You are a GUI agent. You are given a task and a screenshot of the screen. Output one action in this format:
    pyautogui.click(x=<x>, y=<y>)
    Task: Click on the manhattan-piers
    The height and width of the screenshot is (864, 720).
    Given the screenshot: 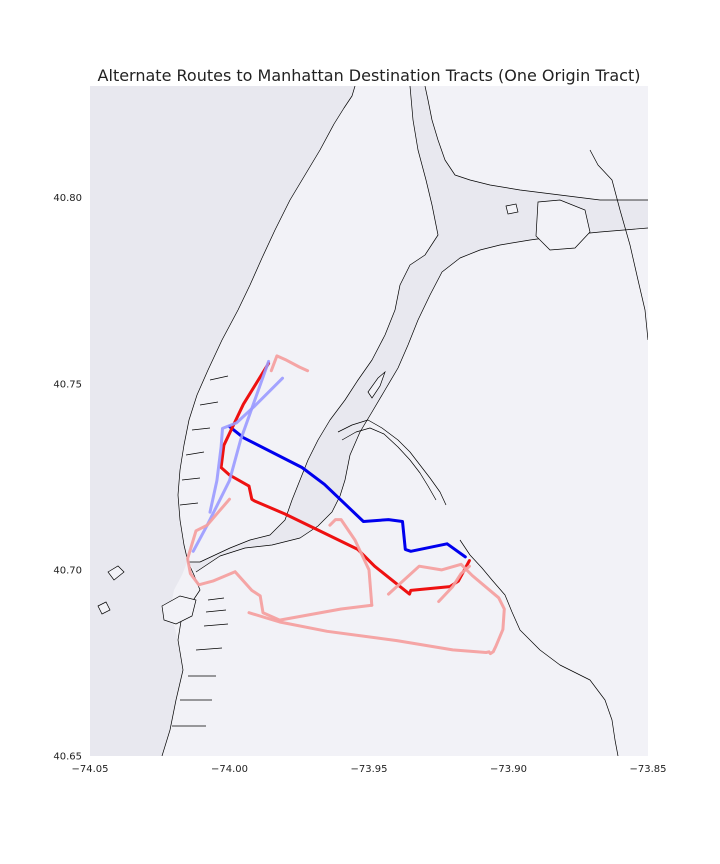 What is the action you would take?
    pyautogui.click(x=204, y=440)
    